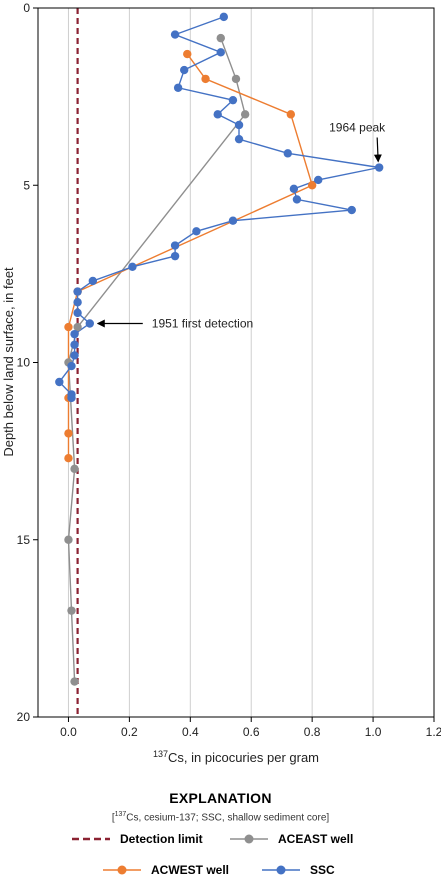 This screenshot has height=886, width=441. What do you see at coordinates (8, 362) in the screenshot?
I see `y-axis-title: Depth below land surface, in feet` at bounding box center [8, 362].